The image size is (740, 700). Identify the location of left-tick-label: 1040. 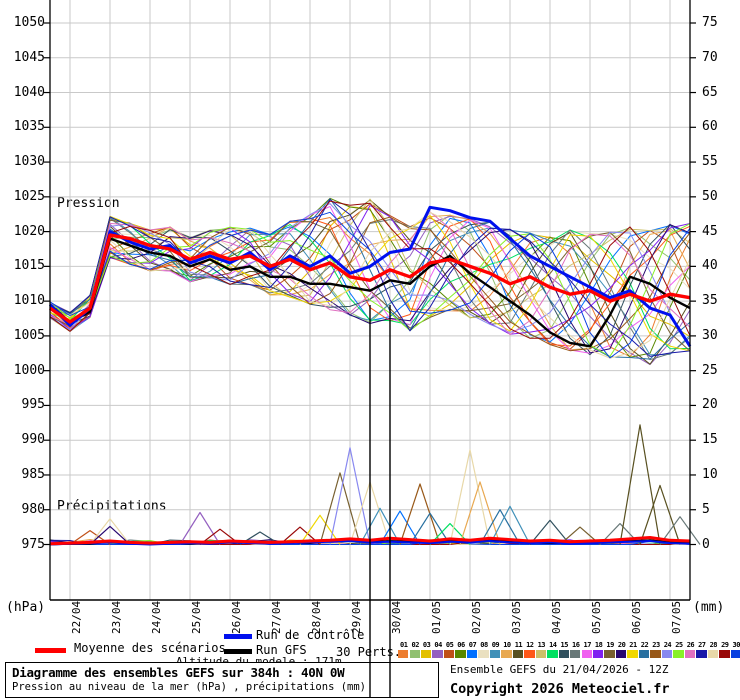
(29, 92).